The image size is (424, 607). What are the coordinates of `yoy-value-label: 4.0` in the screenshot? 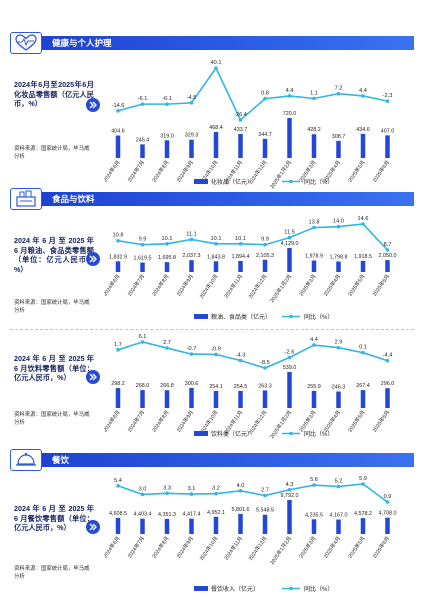 It's located at (241, 486).